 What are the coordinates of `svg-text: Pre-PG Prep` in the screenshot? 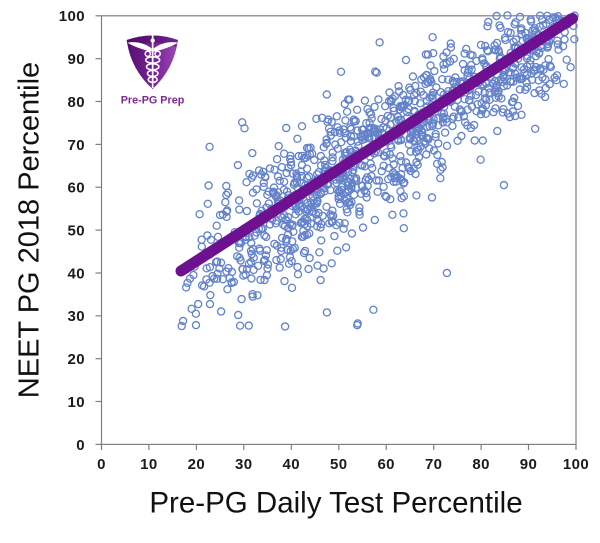 It's located at (153, 101).